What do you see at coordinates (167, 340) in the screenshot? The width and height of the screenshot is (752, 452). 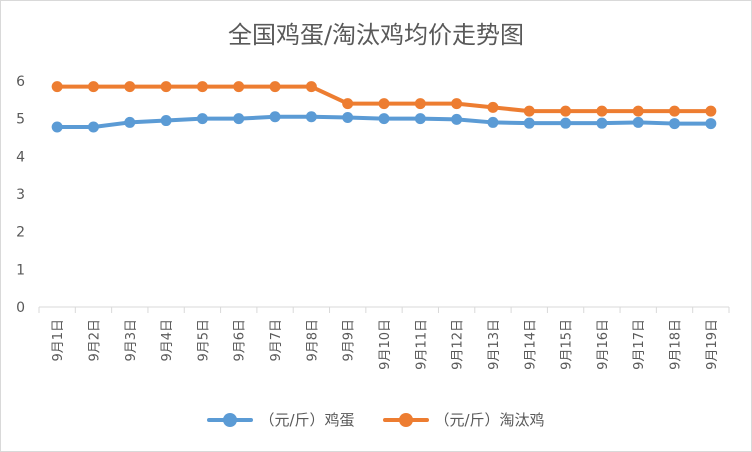 I see `x-tick-label: 9月4日` at bounding box center [167, 340].